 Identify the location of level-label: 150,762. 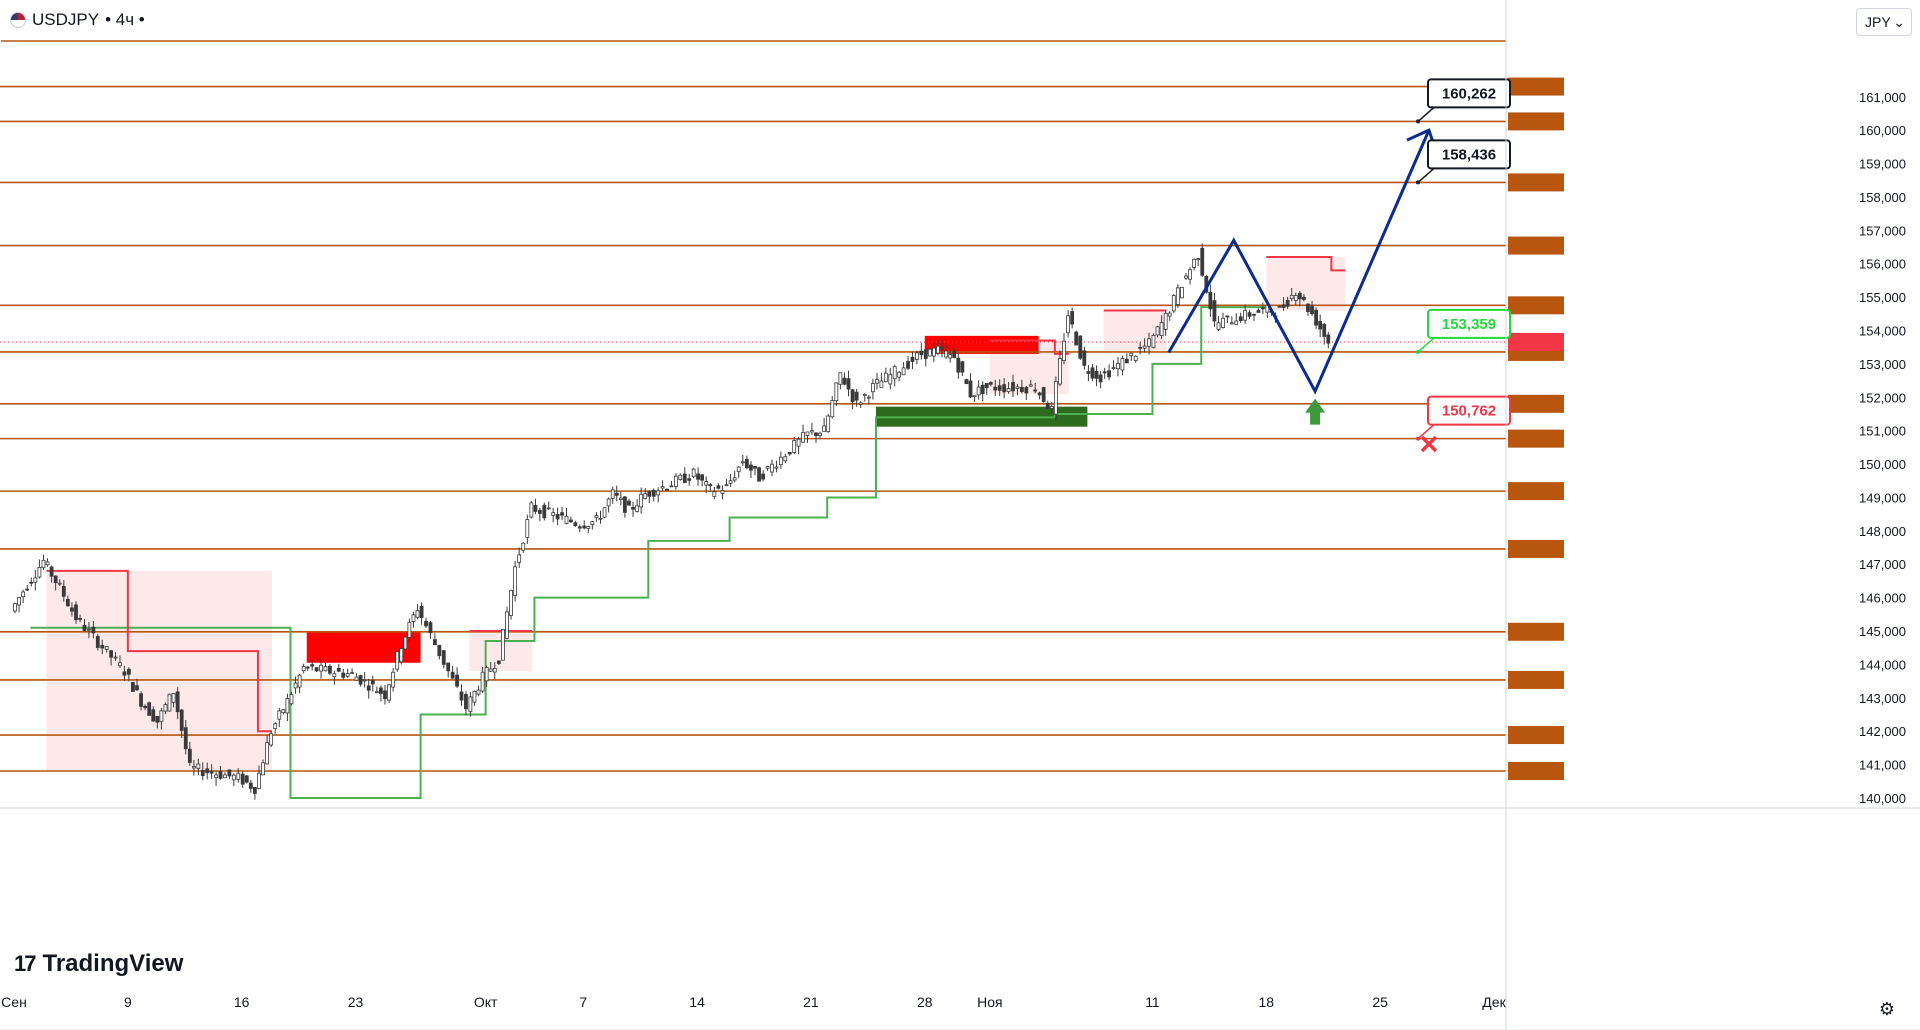
(1886, 439).